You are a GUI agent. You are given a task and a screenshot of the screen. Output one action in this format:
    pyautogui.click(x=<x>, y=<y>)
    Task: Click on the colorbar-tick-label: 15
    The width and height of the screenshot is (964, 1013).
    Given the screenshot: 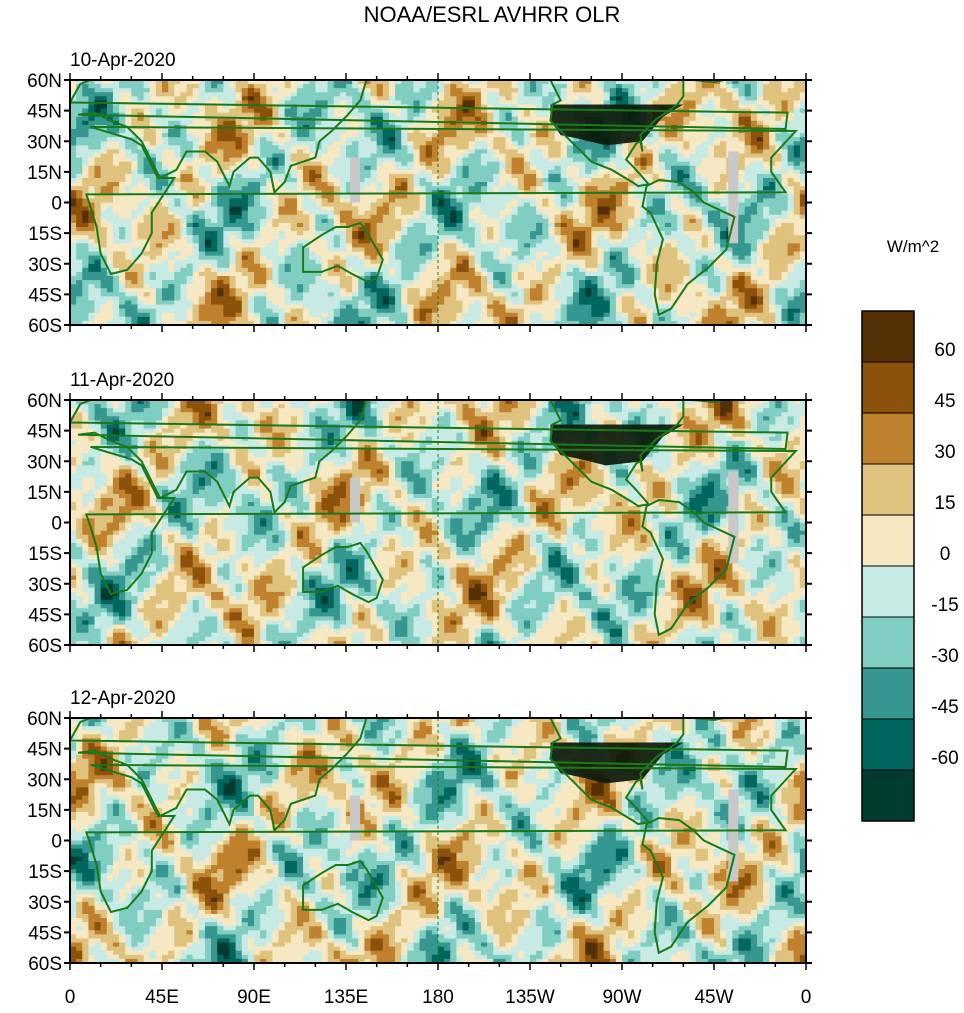 What is the action you would take?
    pyautogui.click(x=944, y=503)
    